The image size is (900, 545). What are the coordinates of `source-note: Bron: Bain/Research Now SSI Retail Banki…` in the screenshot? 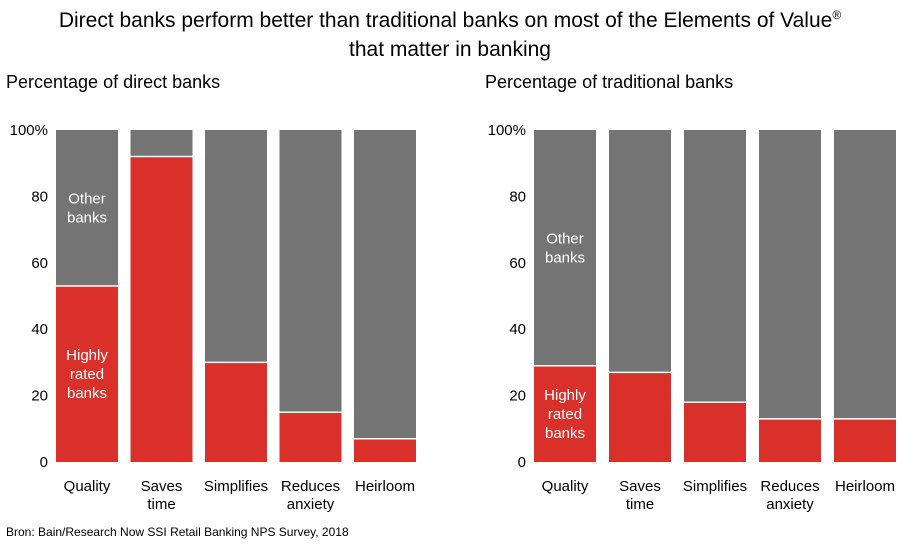 It's located at (177, 532).